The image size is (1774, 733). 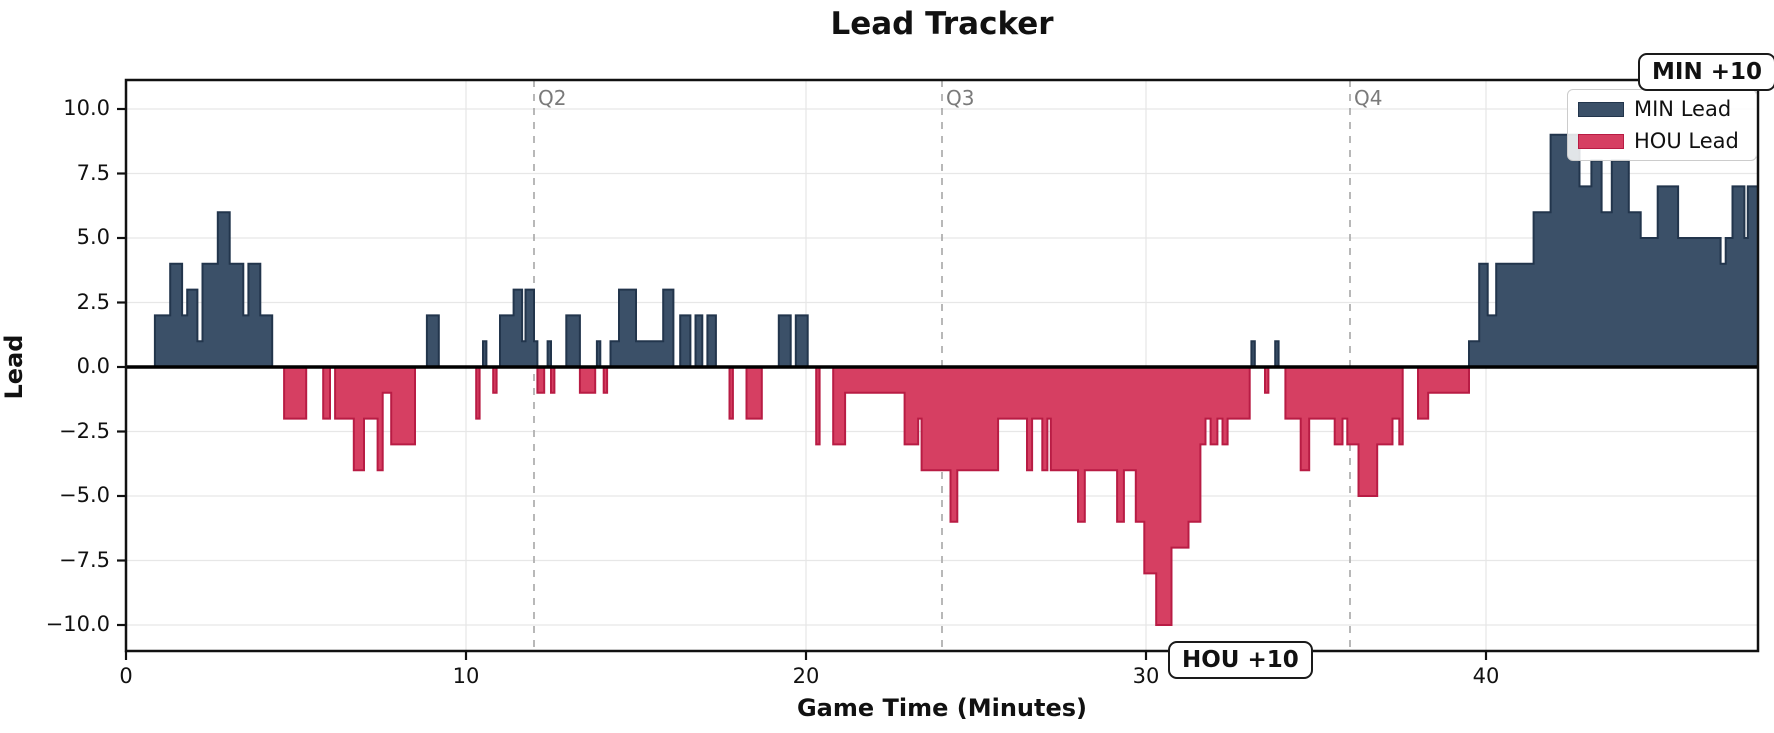 I want to click on y-tick-label: 0.0, so click(x=93, y=366).